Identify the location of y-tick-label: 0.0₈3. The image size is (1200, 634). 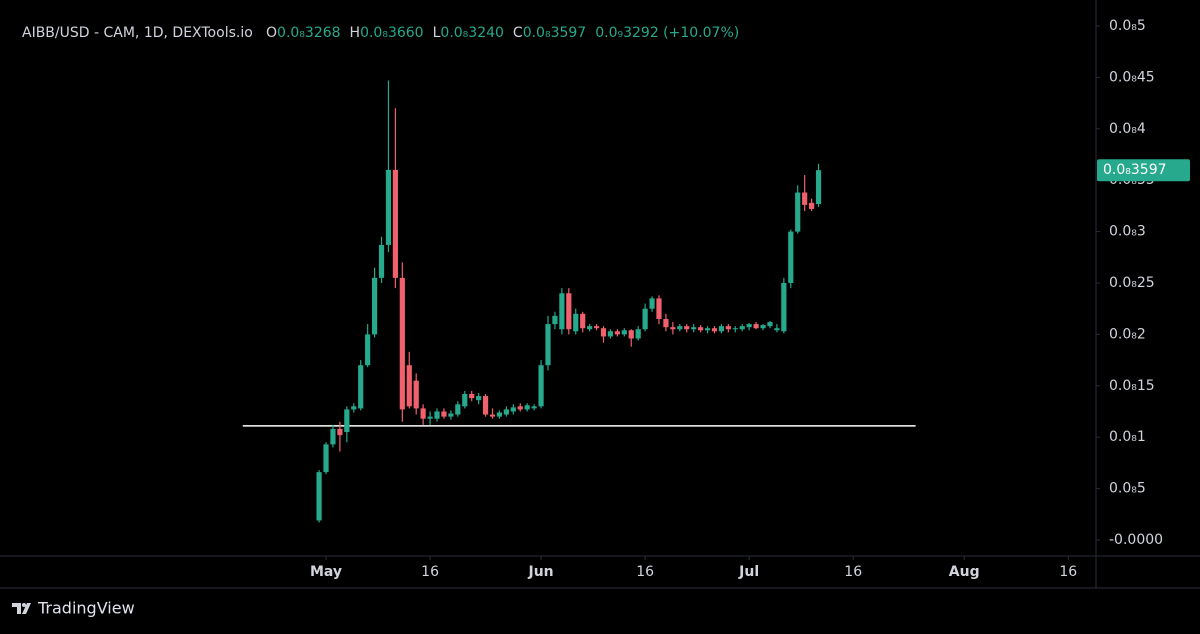
(1127, 232).